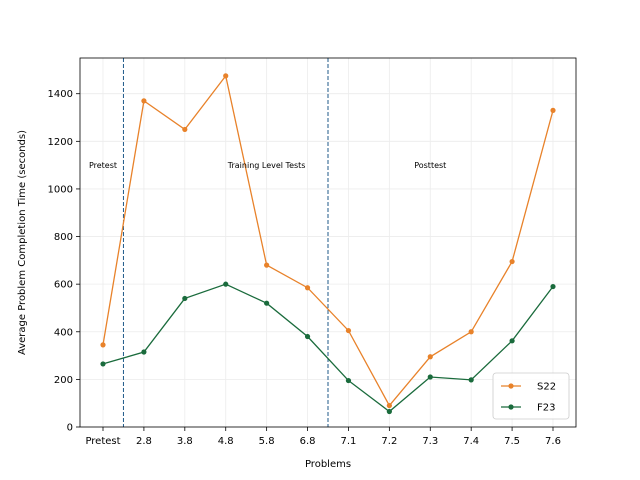  What do you see at coordinates (430, 441) in the screenshot?
I see `x-tick-label: 7.3` at bounding box center [430, 441].